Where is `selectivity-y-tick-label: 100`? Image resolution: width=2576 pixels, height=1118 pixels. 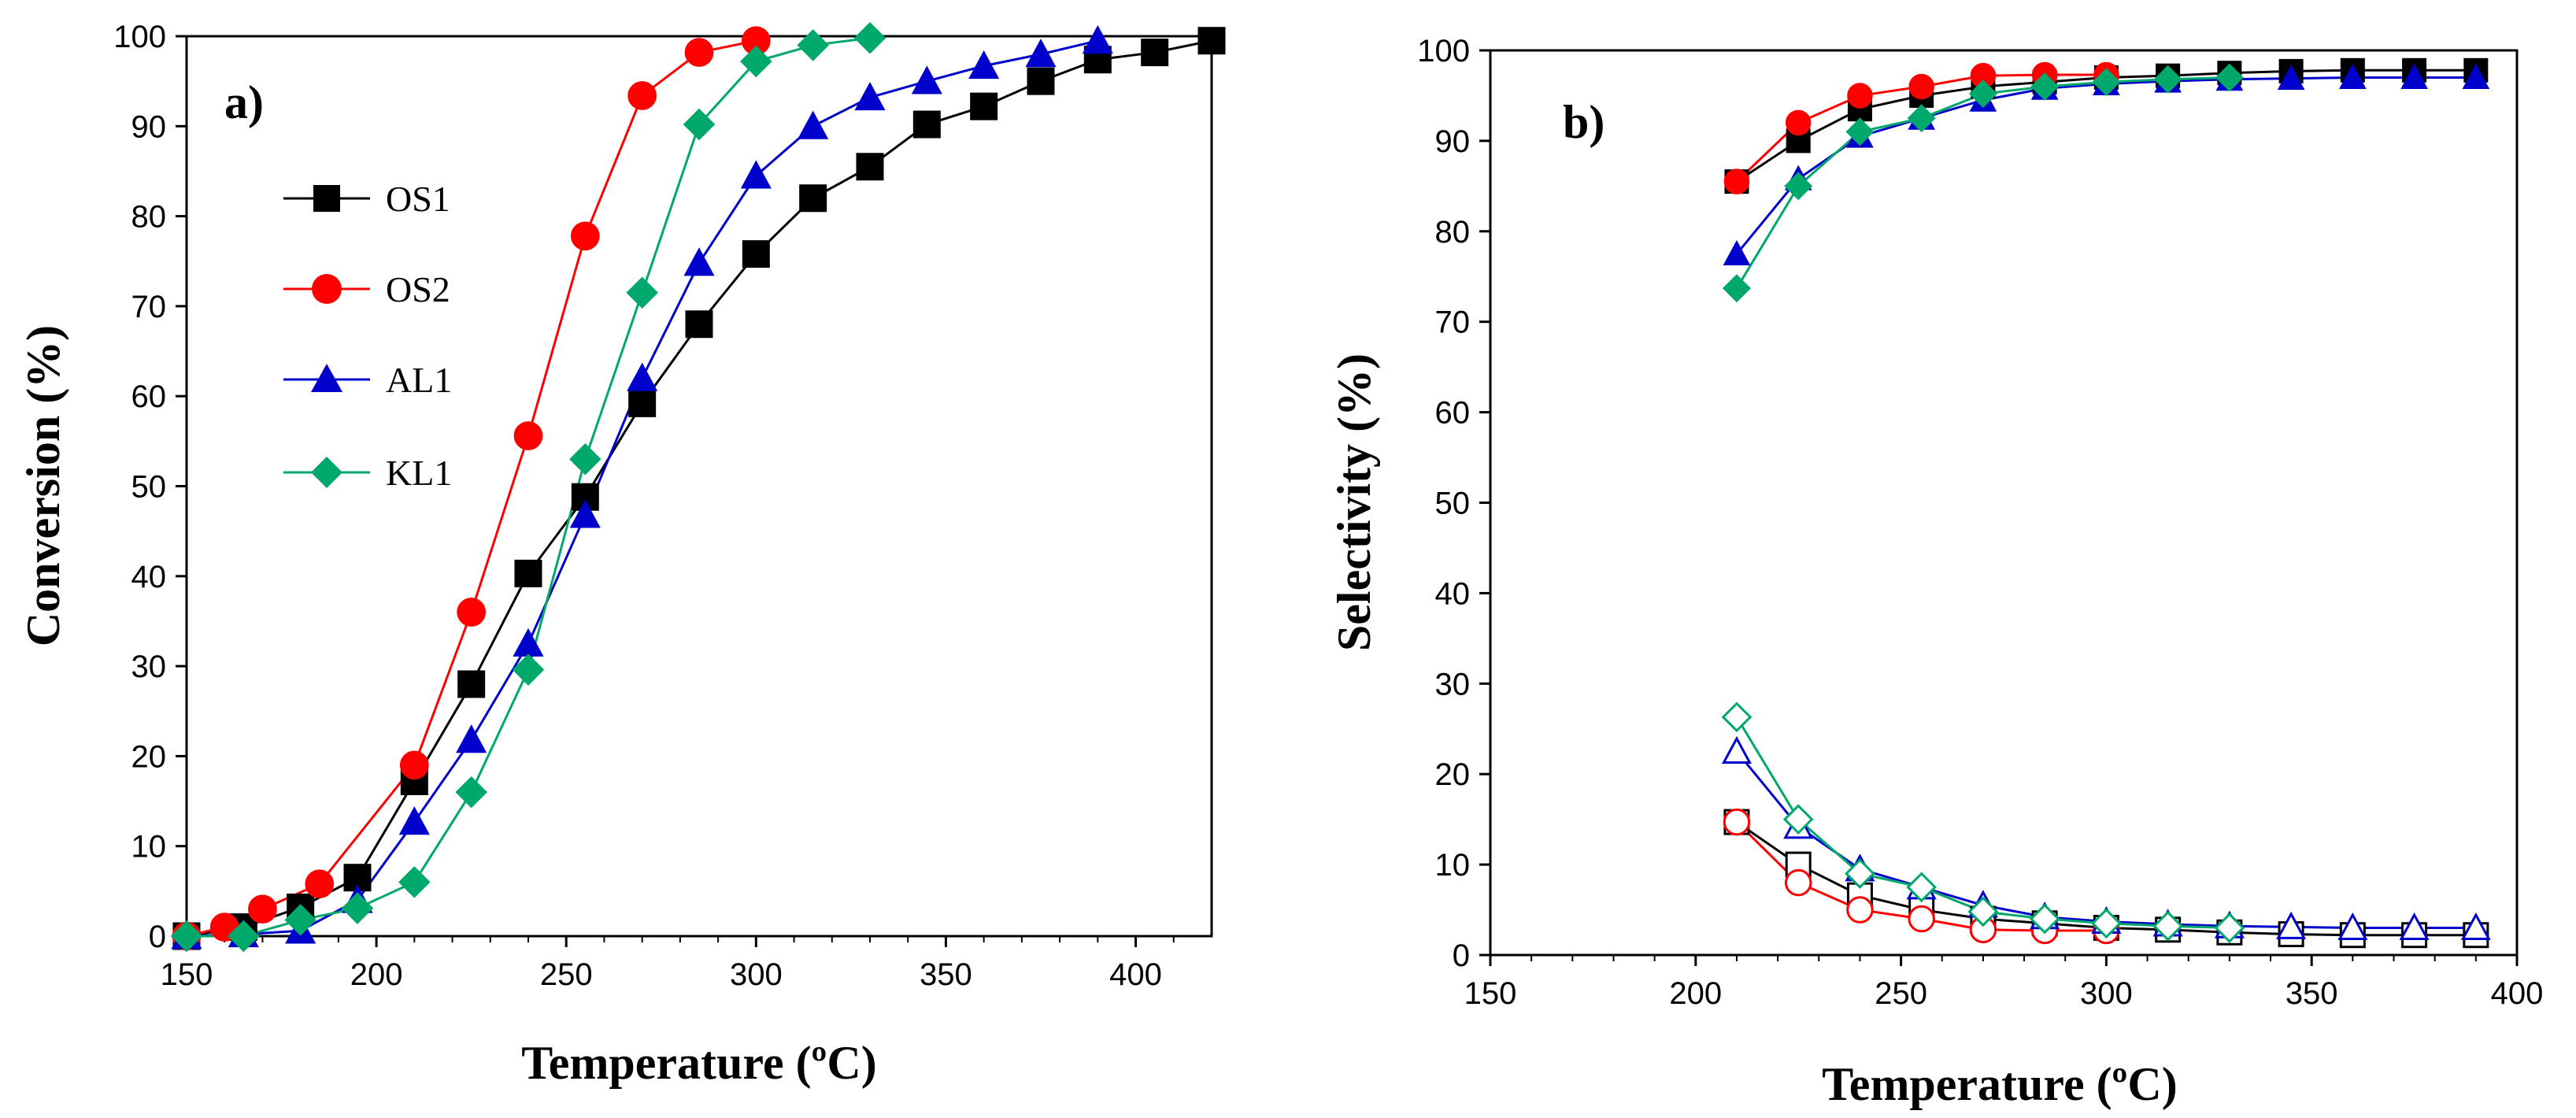 selectivity-y-tick-label: 100 is located at coordinates (1443, 51).